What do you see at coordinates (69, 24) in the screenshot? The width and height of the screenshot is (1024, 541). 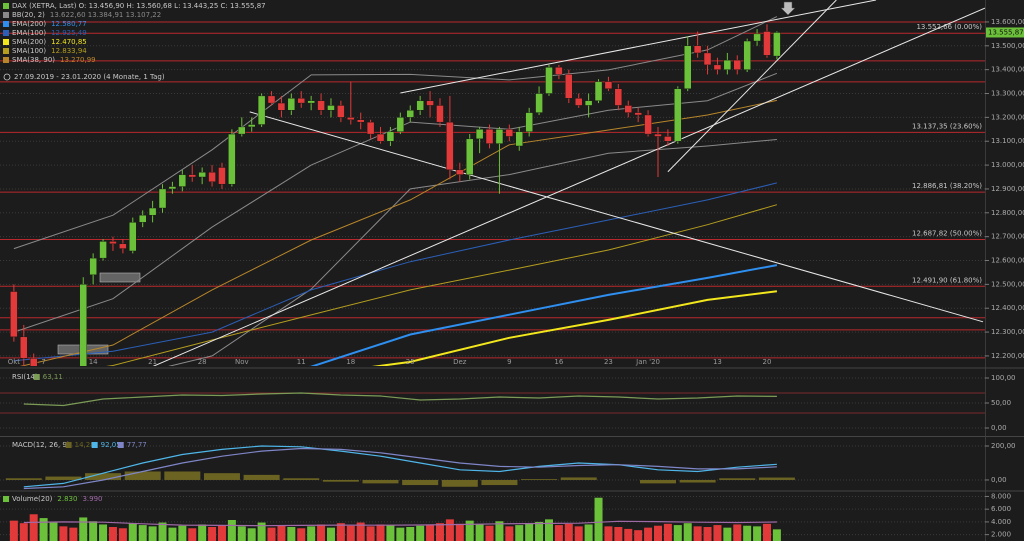 I see `legend-value: 12.580,77` at bounding box center [69, 24].